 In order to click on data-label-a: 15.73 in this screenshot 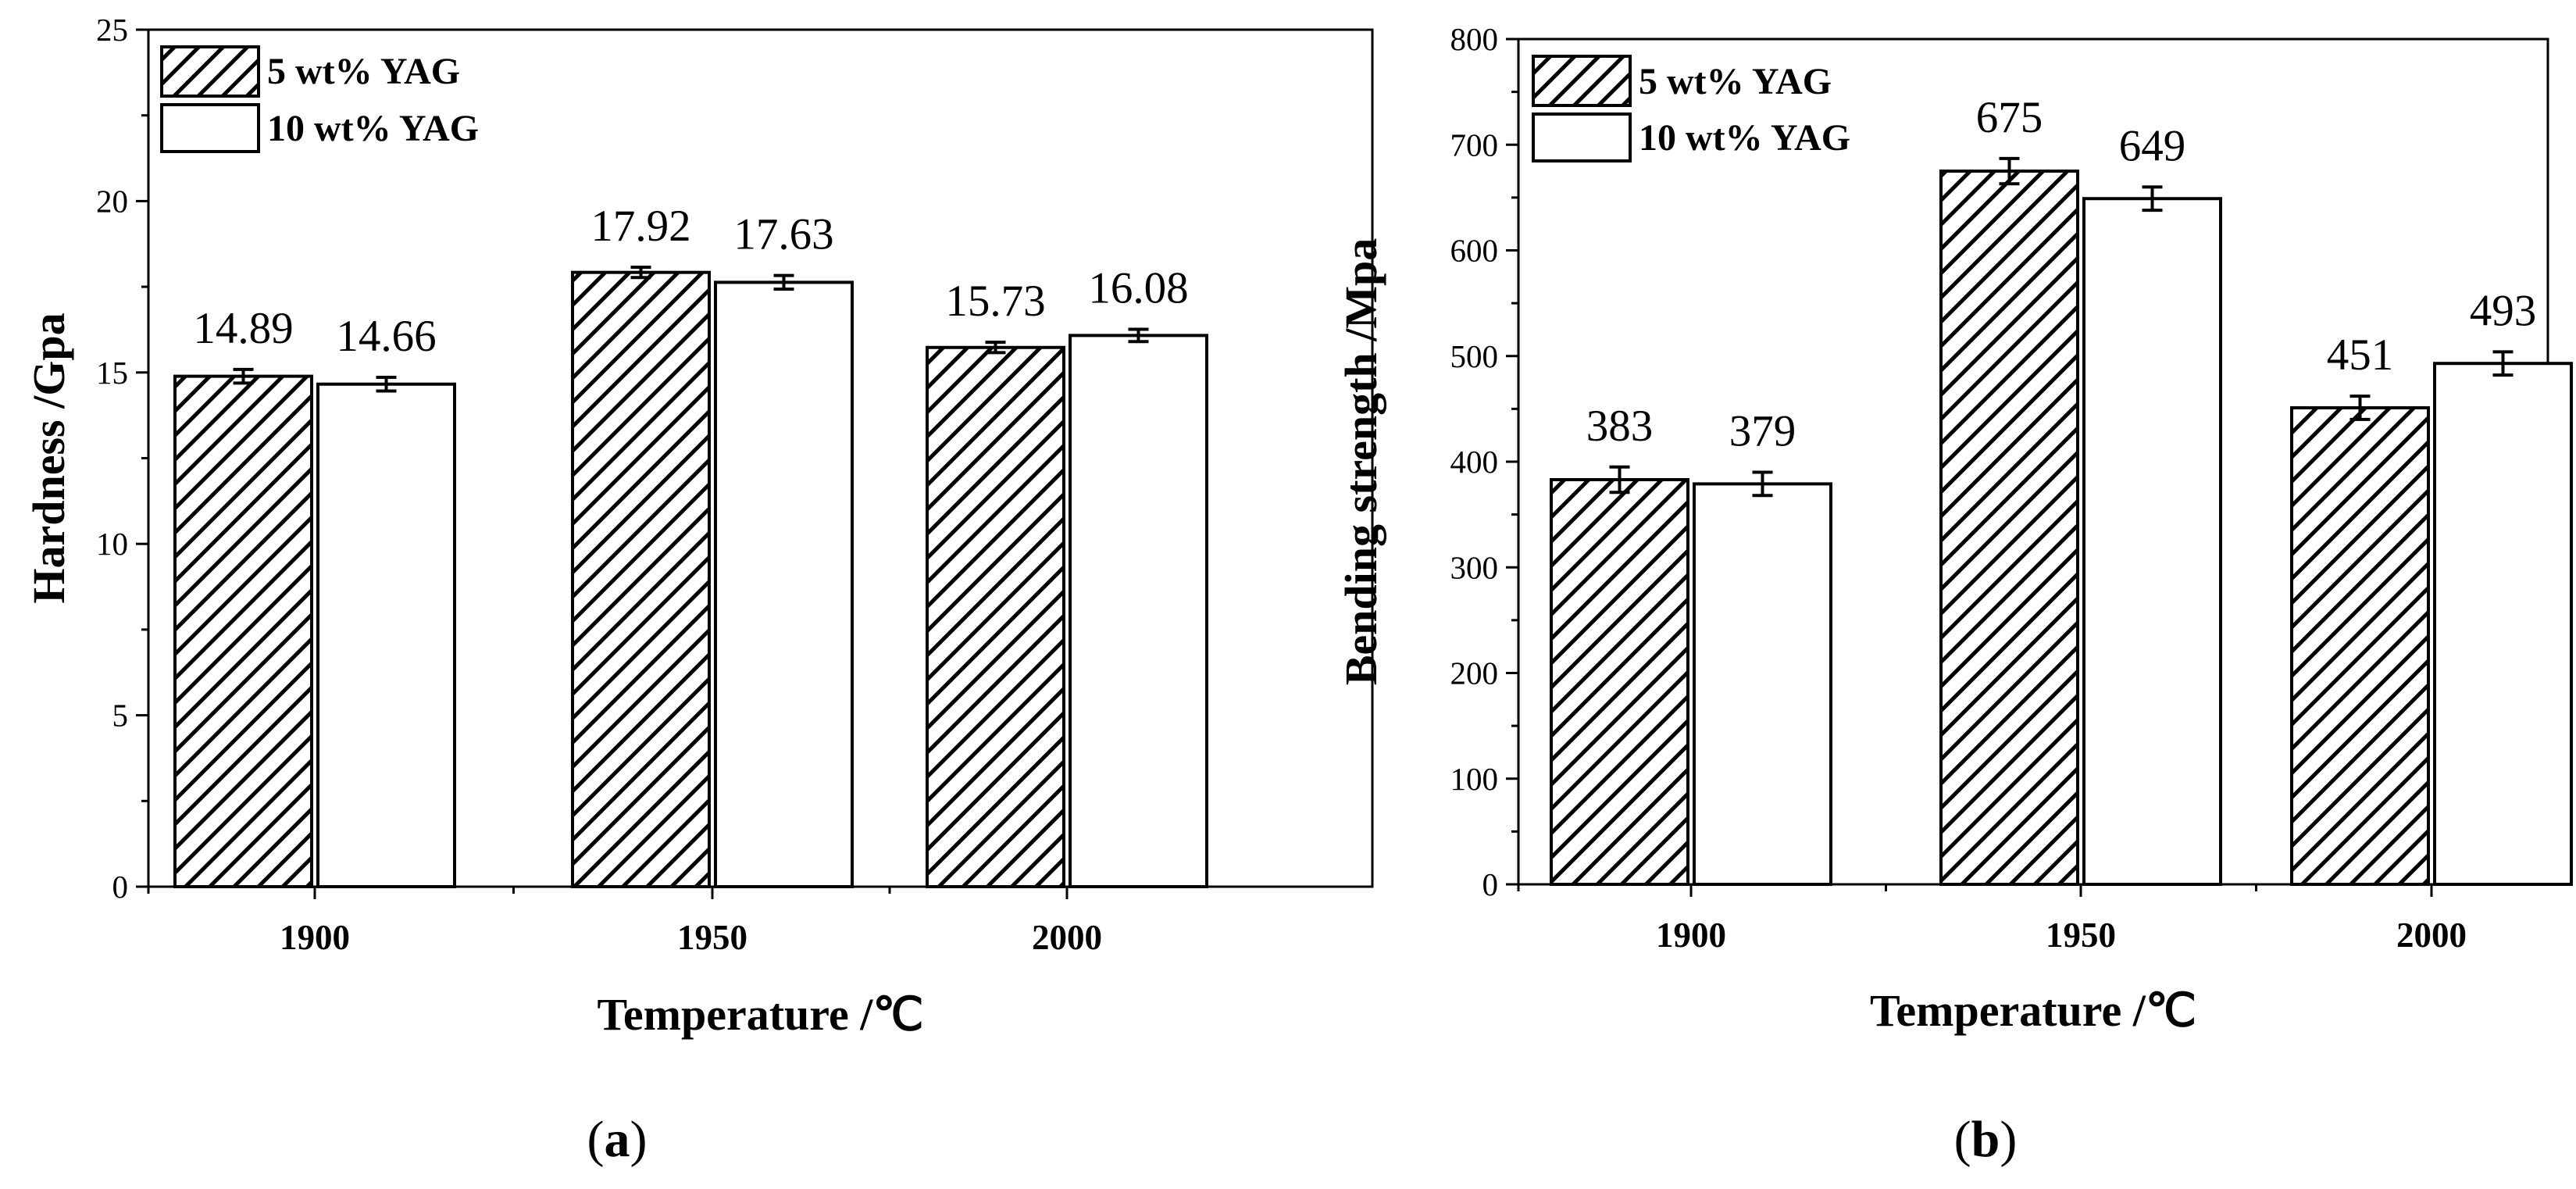, I will do `click(995, 301)`.